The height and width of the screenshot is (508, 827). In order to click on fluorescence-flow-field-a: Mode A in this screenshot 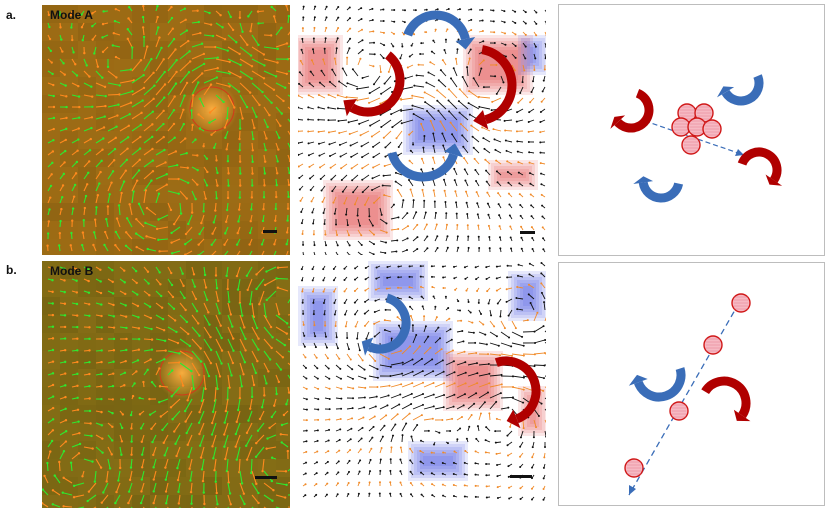, I will do `click(166, 130)`.